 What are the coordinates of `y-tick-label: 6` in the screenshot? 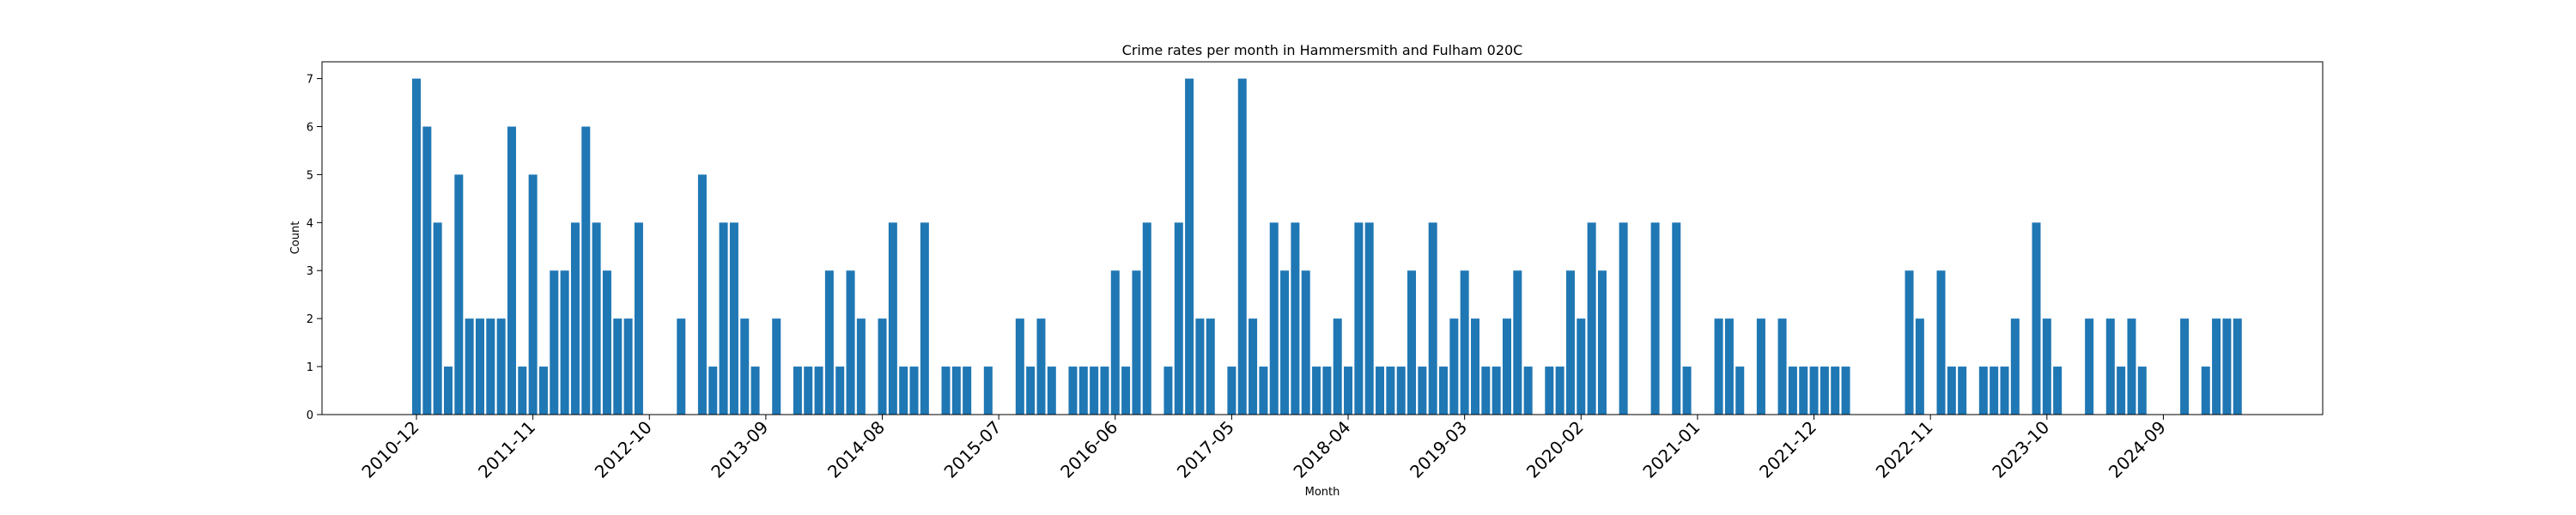 It's located at (310, 127).